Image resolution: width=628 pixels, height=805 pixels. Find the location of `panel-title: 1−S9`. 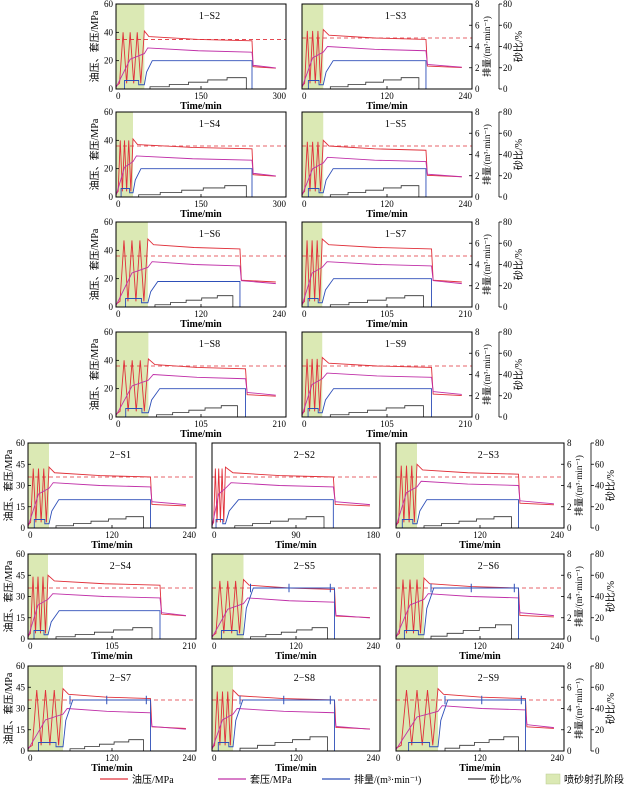

panel-title: 1−S9 is located at coordinates (395, 344).